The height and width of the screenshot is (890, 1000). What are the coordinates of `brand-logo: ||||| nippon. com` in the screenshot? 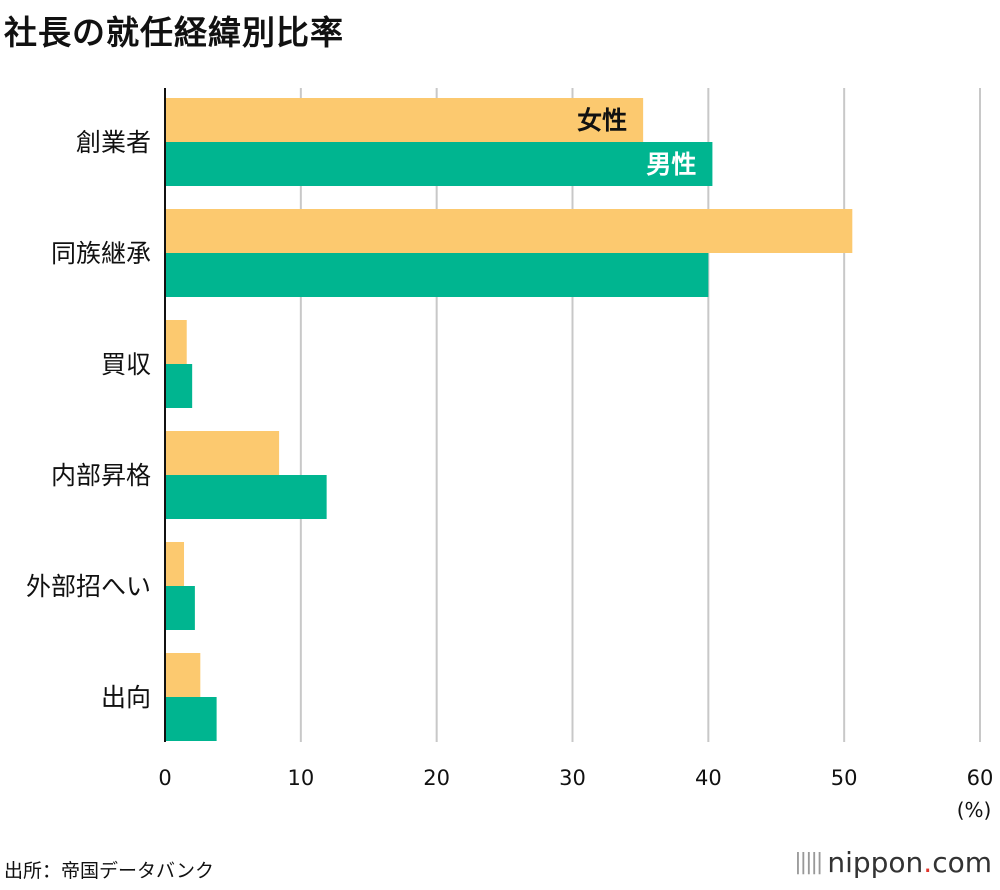 It's located at (893, 862).